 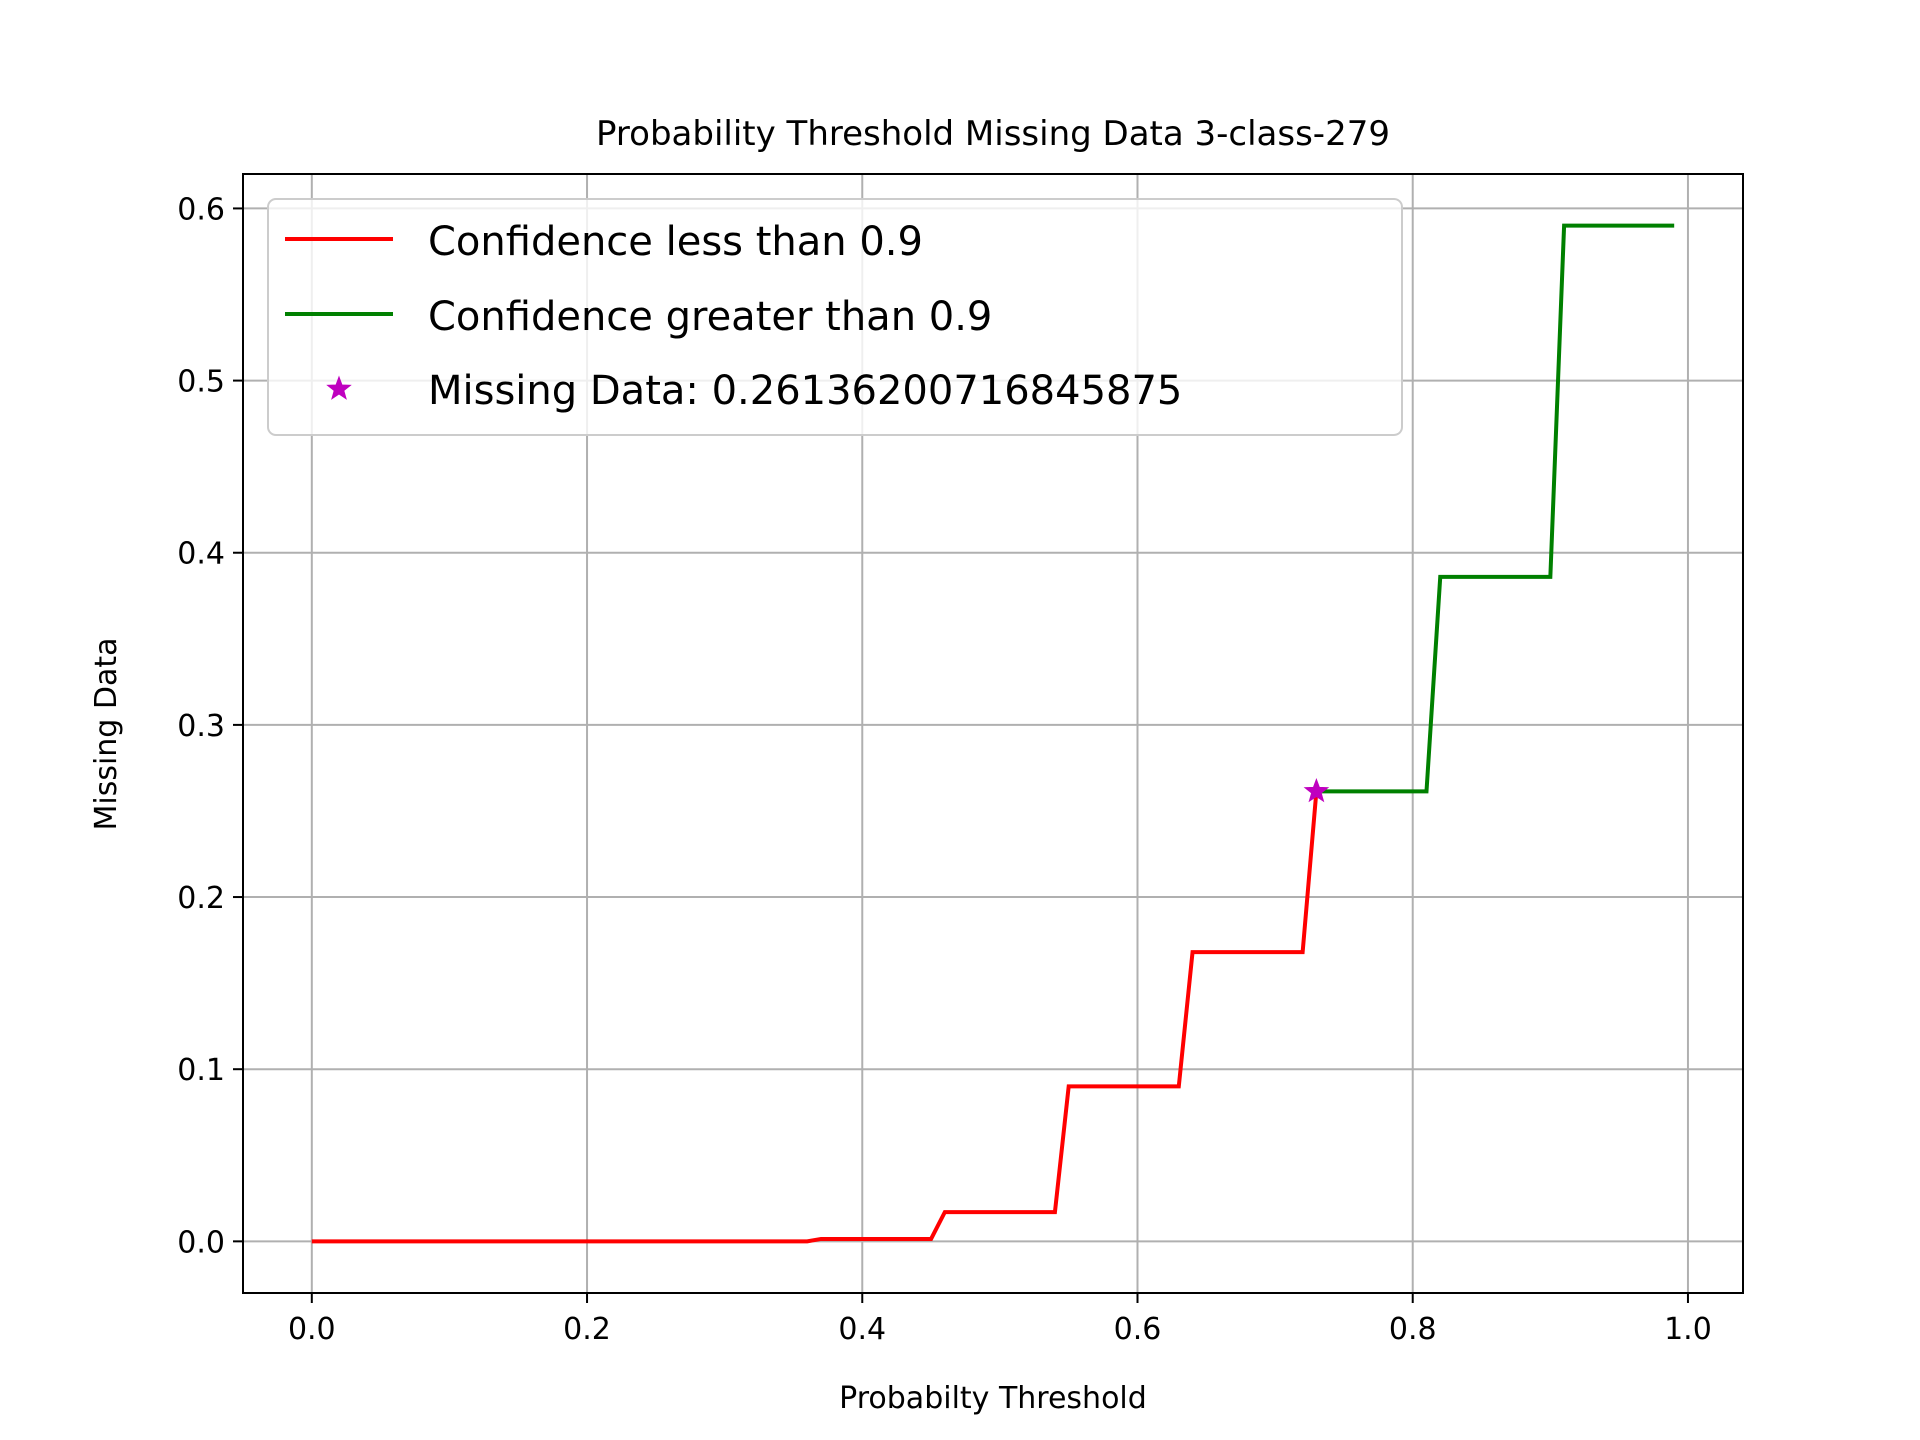 I want to click on y-tick-label: 0.2, so click(x=201, y=898).